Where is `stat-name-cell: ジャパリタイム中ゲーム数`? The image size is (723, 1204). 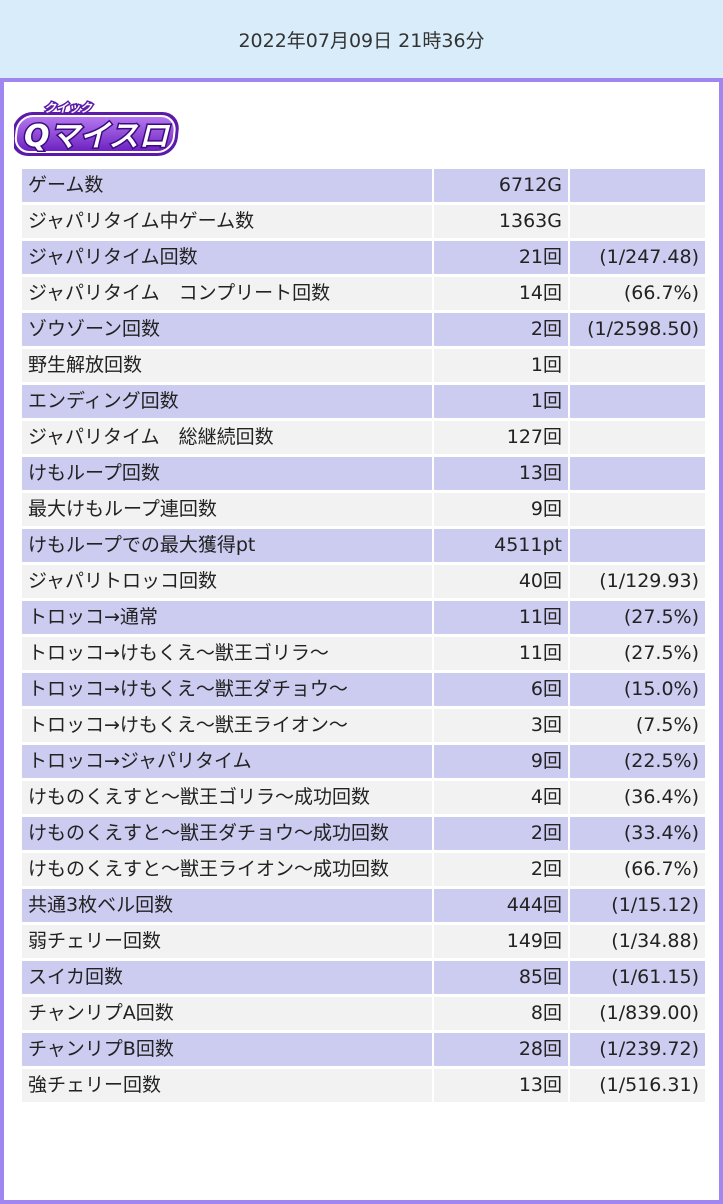 stat-name-cell: ジャパリタイム中ゲーム数 is located at coordinates (227, 221).